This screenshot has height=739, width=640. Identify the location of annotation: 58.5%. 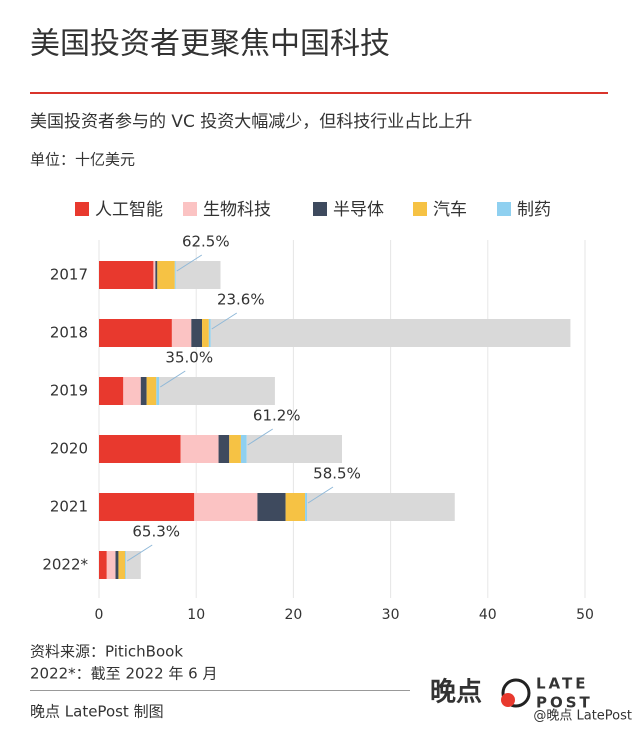
(337, 474).